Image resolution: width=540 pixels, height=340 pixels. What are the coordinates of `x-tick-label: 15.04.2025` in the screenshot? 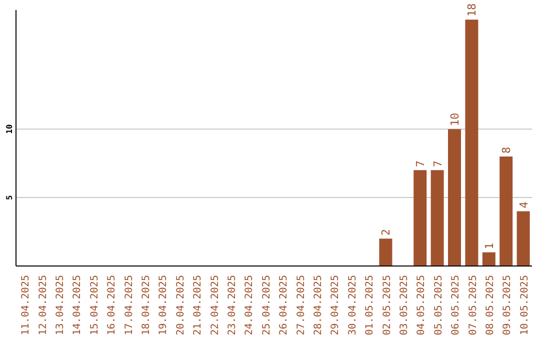 It's located at (94, 305).